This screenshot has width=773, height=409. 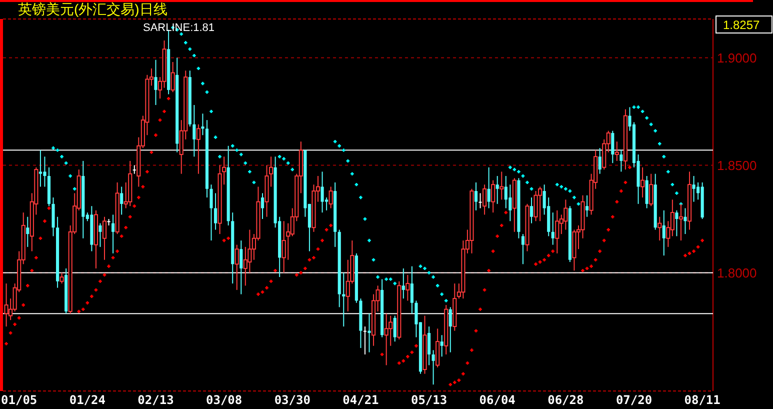 What do you see at coordinates (737, 166) in the screenshot?
I see `ytick: 1.8500` at bounding box center [737, 166].